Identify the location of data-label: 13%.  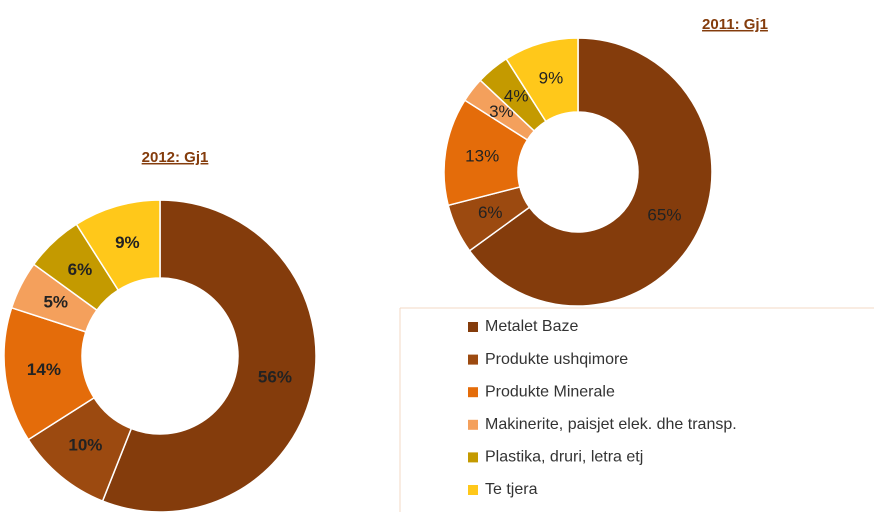
(482, 155).